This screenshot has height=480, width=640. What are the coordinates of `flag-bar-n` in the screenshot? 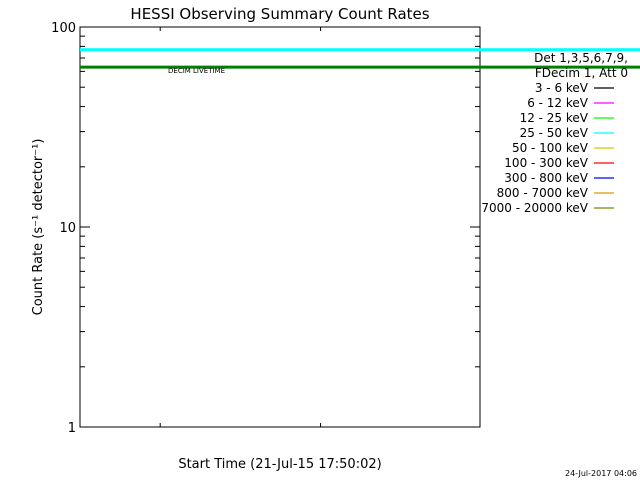 It's located at (360, 50).